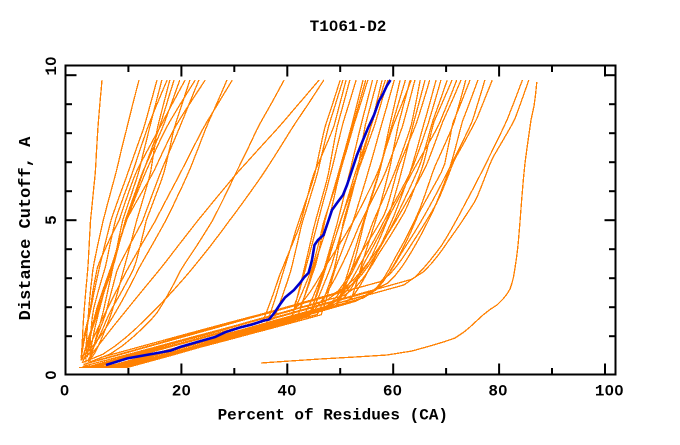 The width and height of the screenshot is (680, 445). What do you see at coordinates (333, 416) in the screenshot?
I see `svg-text: Percent of Residues (CA)` at bounding box center [333, 416].